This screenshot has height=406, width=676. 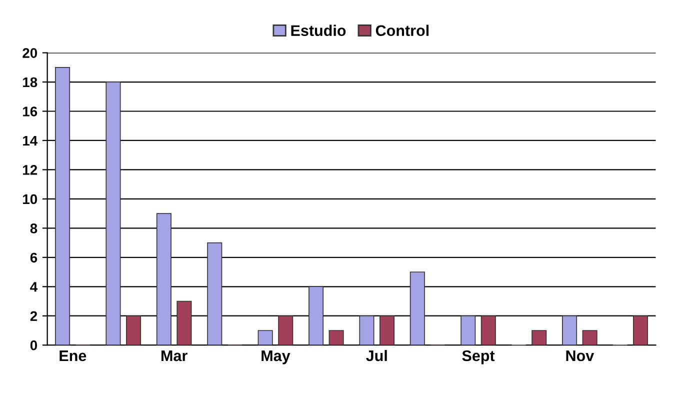 I want to click on legend-label: Control, so click(x=402, y=30).